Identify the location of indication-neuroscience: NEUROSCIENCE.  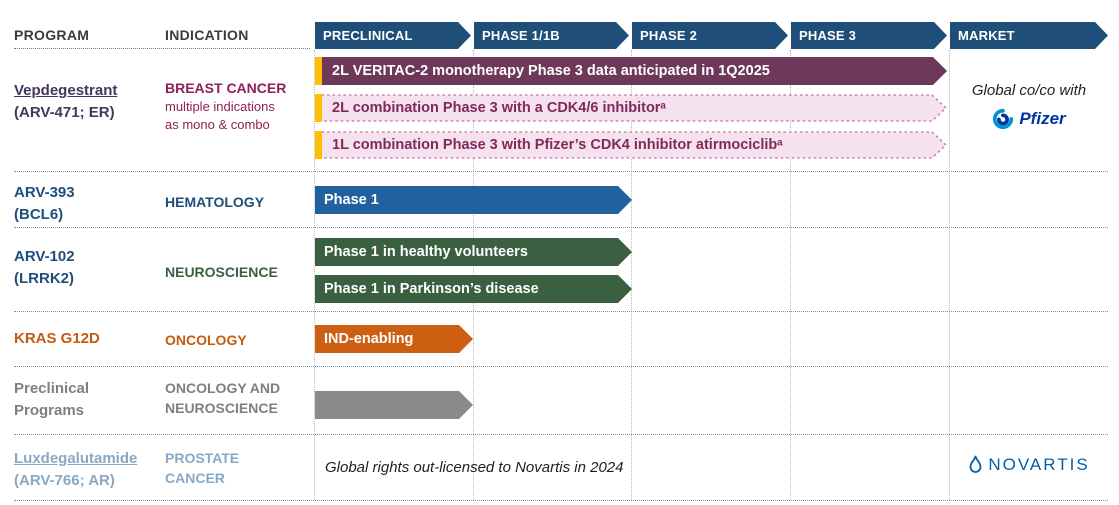
(238, 272).